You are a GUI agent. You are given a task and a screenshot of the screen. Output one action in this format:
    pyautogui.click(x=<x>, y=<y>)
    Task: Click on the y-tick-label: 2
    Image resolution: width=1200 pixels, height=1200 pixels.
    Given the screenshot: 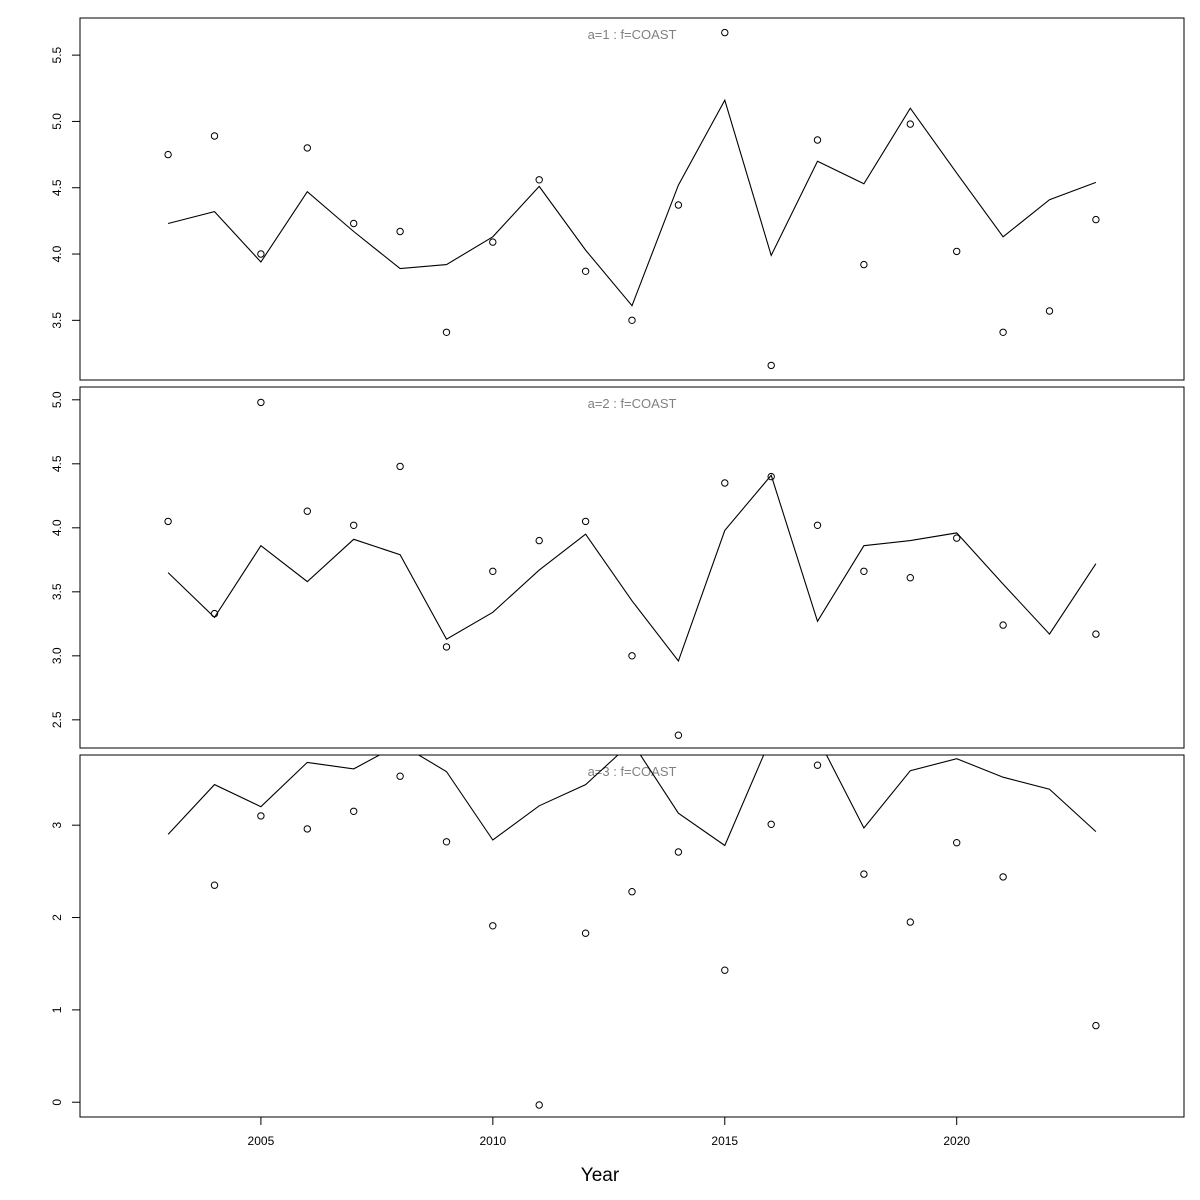 What is the action you would take?
    pyautogui.click(x=57, y=917)
    